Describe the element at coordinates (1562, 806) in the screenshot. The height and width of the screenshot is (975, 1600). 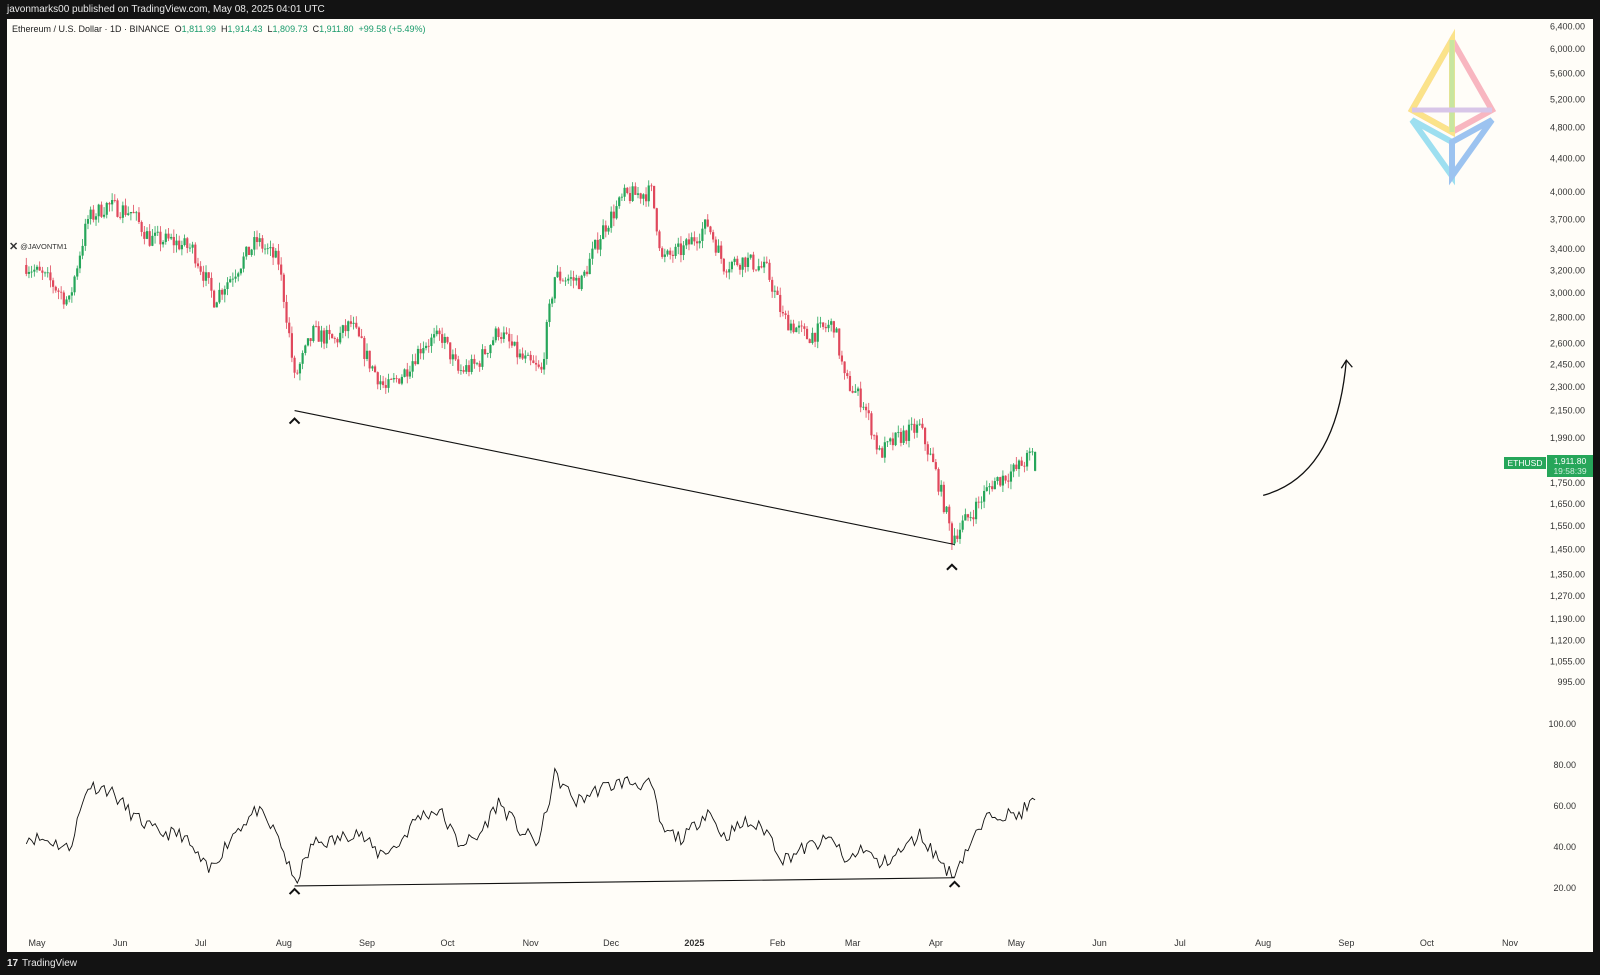
I see `oscillator-axis: 100.00 80.00 60.00 40.00 20.00` at that location.